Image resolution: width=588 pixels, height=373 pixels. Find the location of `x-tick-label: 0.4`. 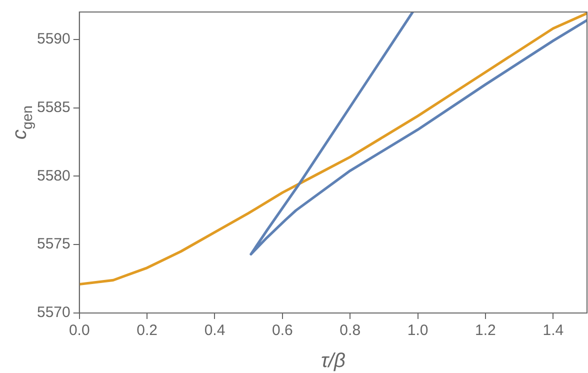

x-tick-label: 0.4 is located at coordinates (215, 331).